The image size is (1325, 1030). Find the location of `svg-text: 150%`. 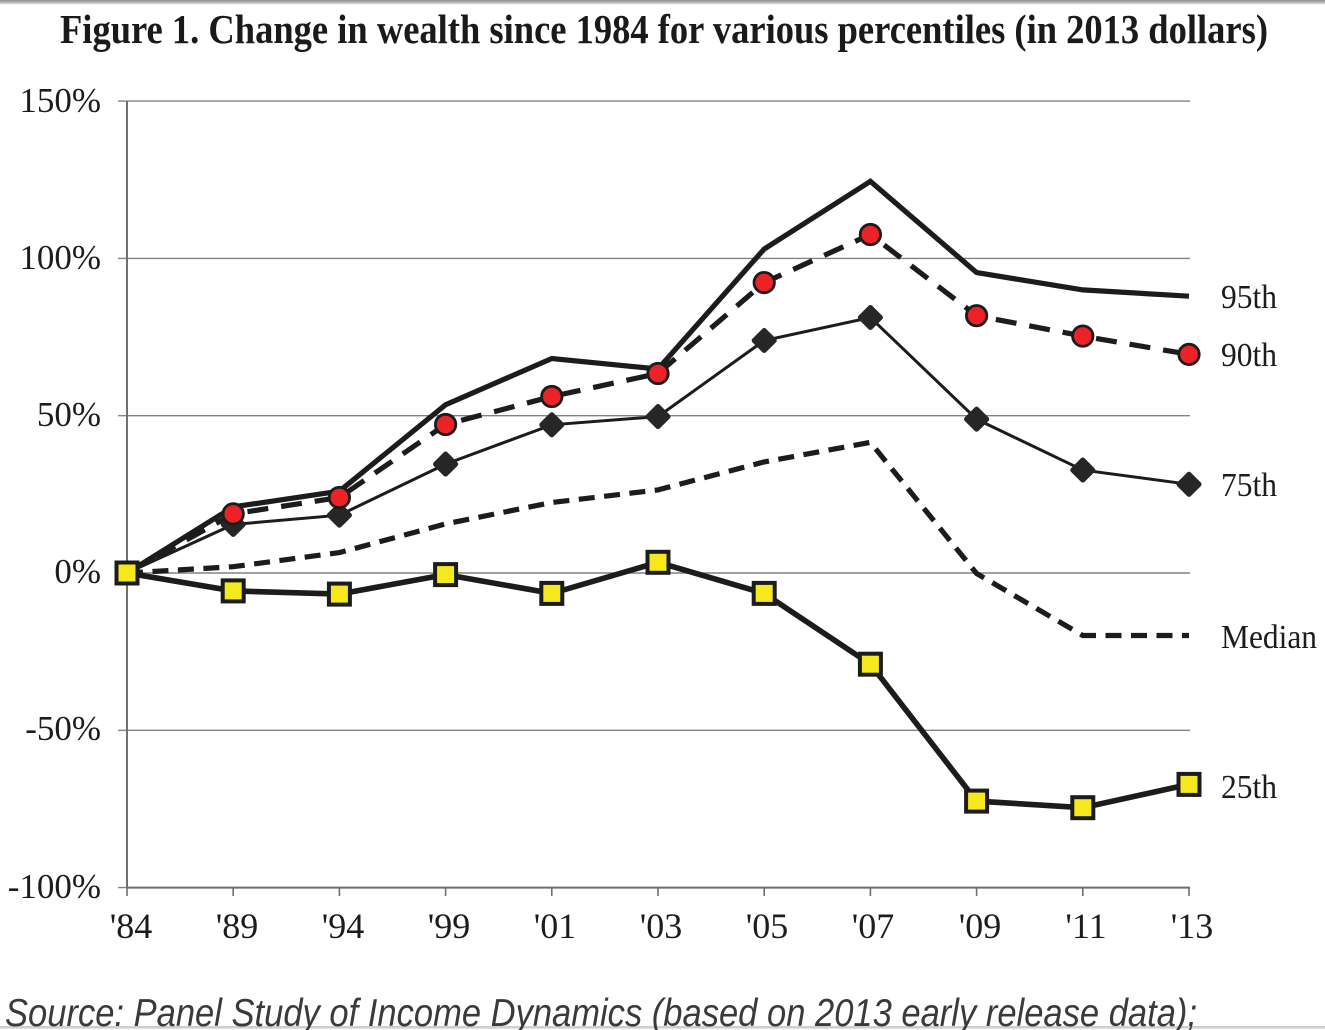

svg-text: 150% is located at coordinates (60, 100).